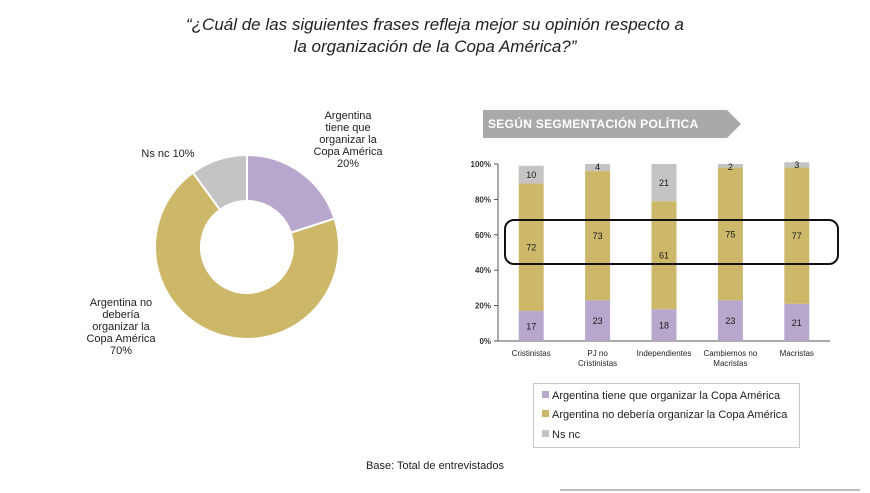 This screenshot has height=493, width=870. What do you see at coordinates (435, 466) in the screenshot?
I see `base-note: Base: Total de entrevistados` at bounding box center [435, 466].